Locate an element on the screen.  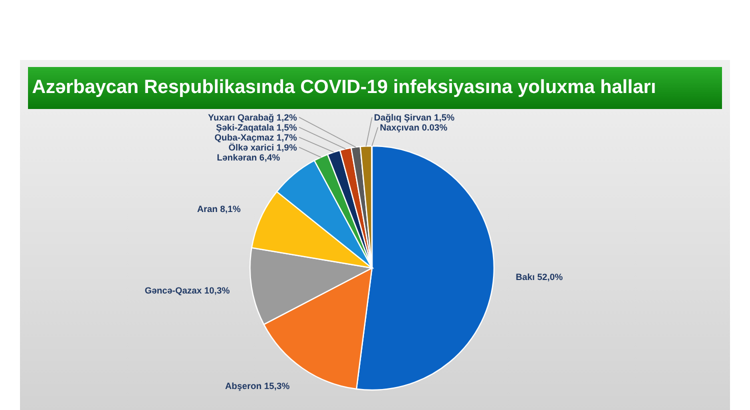
slice-label: Şəki-Zaqatala 1,5% is located at coordinates (256, 127).